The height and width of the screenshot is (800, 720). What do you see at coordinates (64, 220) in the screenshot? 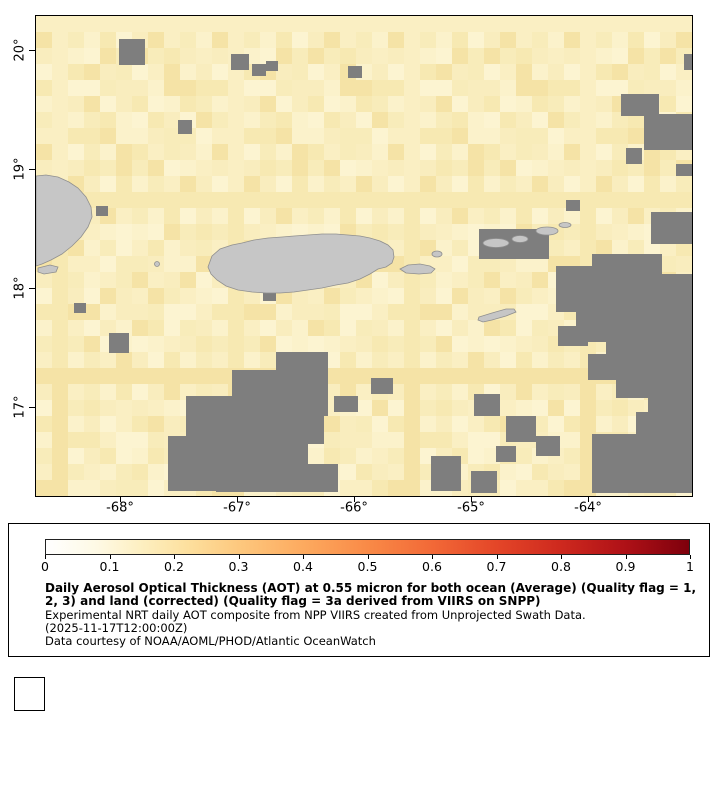
I see `hispaniola-east-coast` at bounding box center [64, 220].